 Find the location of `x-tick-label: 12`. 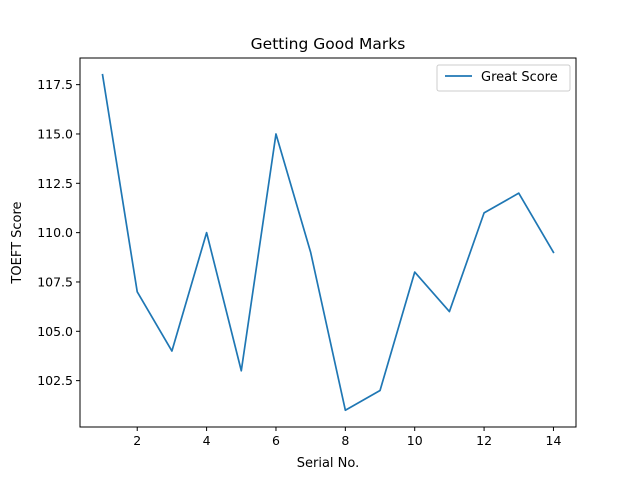

x-tick-label: 12 is located at coordinates (484, 440).